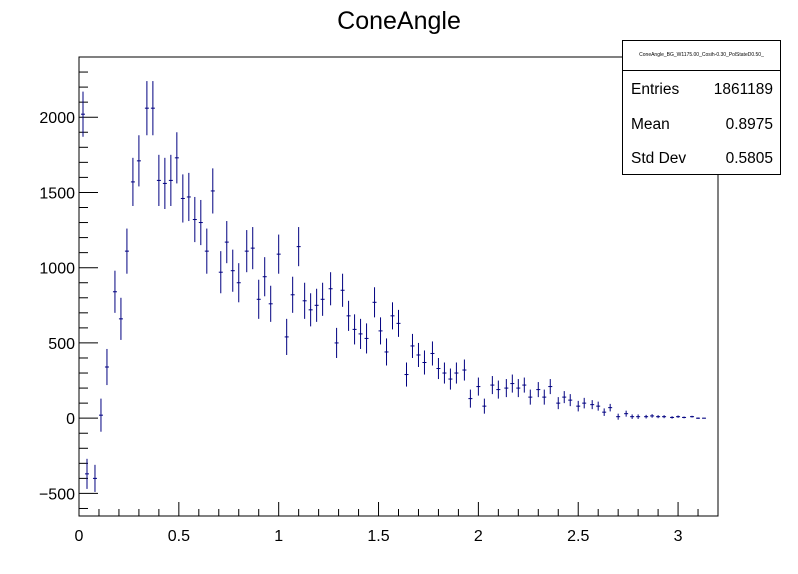  What do you see at coordinates (61, 344) in the screenshot?
I see `y-tick-label: 500` at bounding box center [61, 344].